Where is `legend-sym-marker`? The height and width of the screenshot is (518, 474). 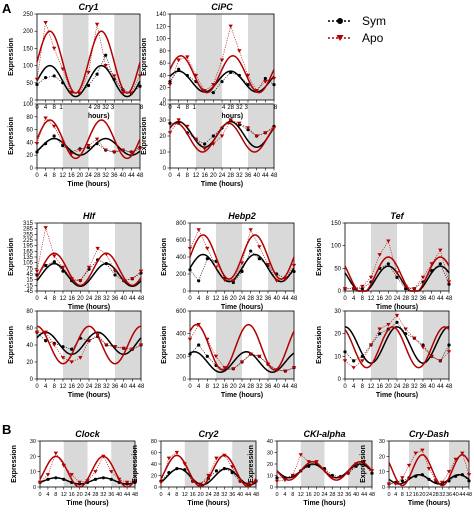
legend-sym-marker is located at coordinates (340, 21).